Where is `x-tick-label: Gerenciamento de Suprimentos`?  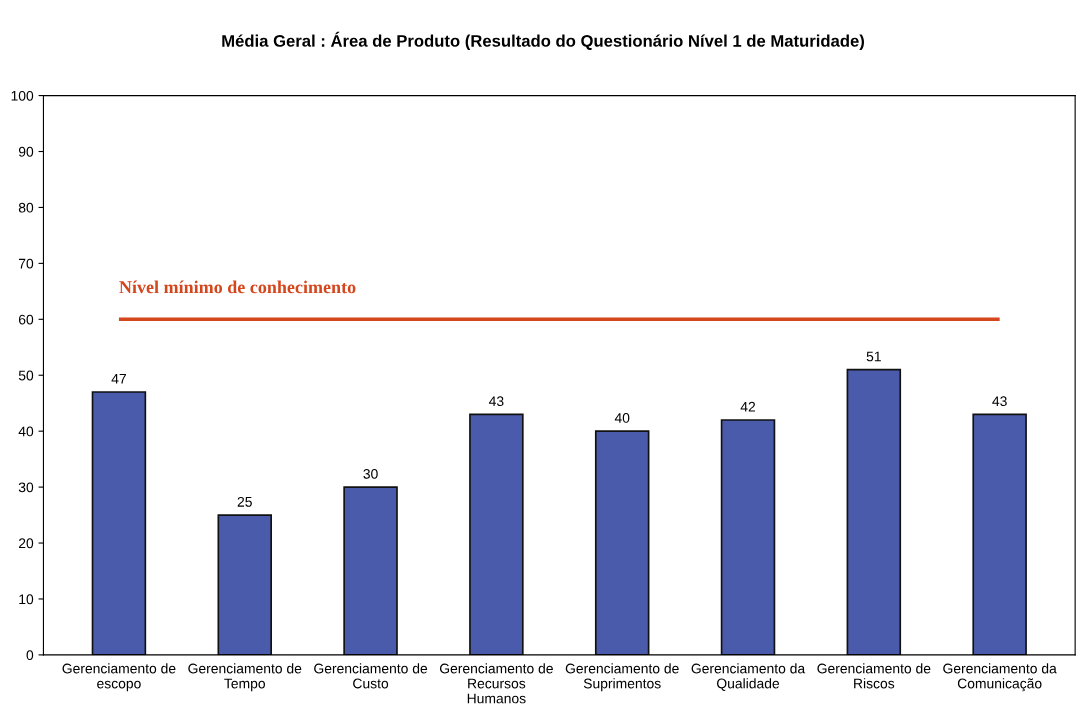
x-tick-label: Gerenciamento de Suprimentos is located at coordinates (622, 677).